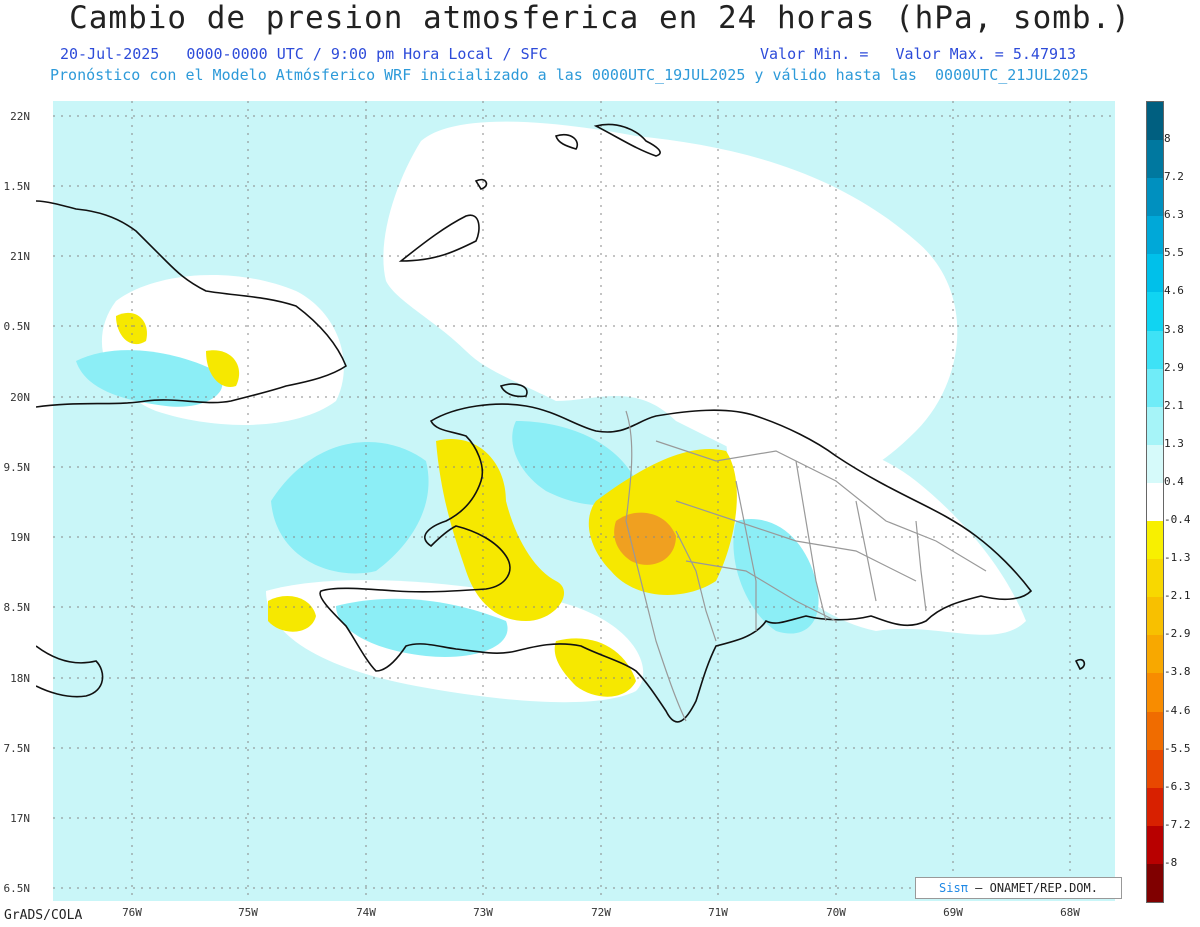  What do you see at coordinates (1182, 329) in the screenshot?
I see `colorbar-label: 3.8` at bounding box center [1182, 329].